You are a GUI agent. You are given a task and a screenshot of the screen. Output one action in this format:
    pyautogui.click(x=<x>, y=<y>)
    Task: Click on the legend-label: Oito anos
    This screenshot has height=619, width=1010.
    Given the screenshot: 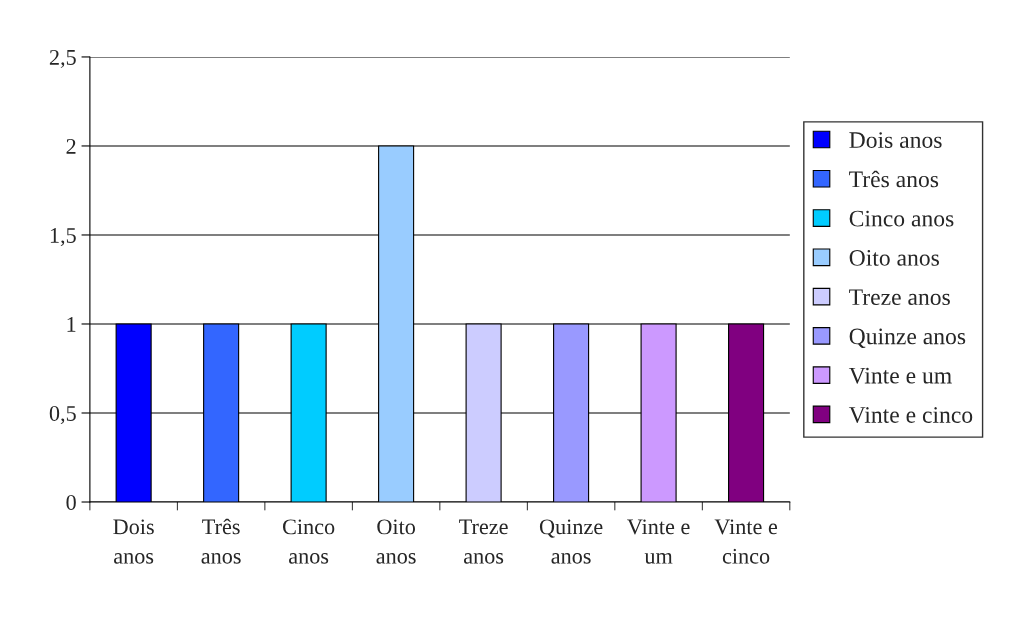 What is the action you would take?
    pyautogui.click(x=894, y=257)
    